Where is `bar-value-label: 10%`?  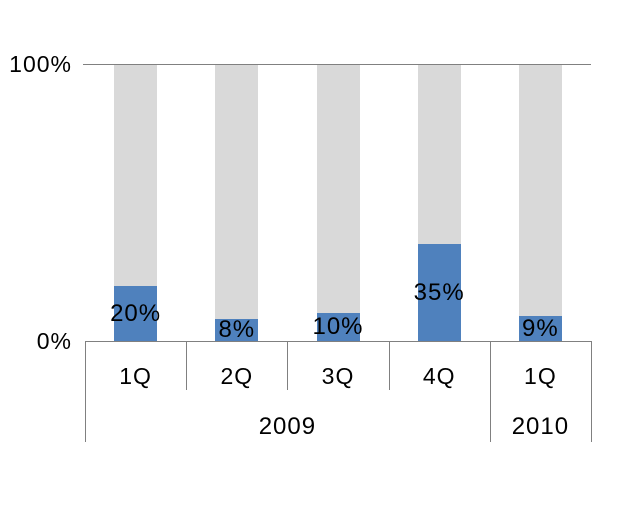
bar-value-label: 10% is located at coordinates (338, 326).